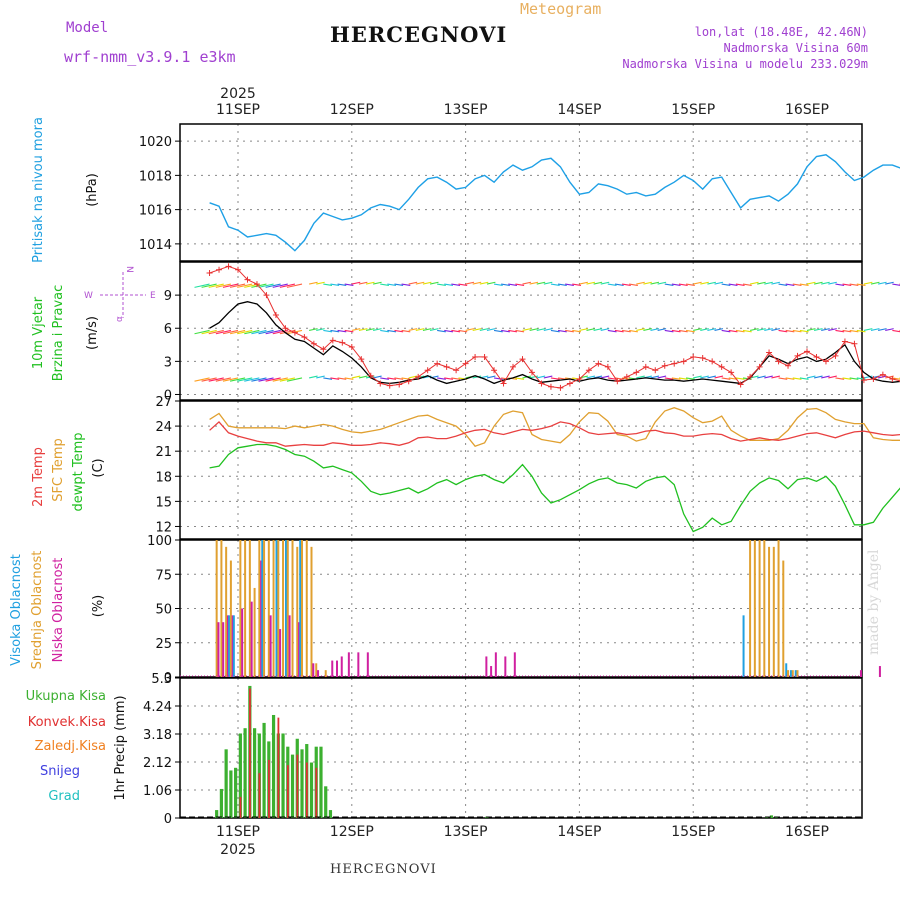 This screenshot has height=900, width=900. Describe the element at coordinates (383, 869) in the screenshot. I see `footer-station: HERCEGNOVI` at that location.